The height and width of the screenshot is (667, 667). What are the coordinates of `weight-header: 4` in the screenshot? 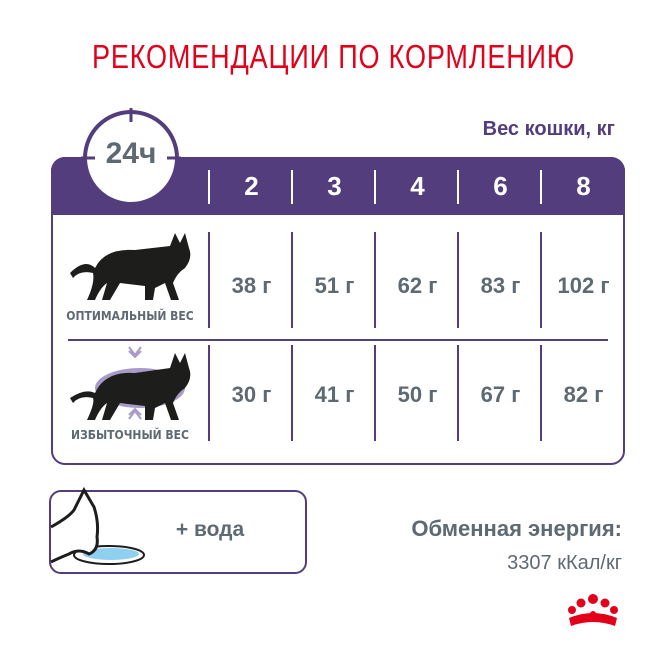 It's located at (417, 186).